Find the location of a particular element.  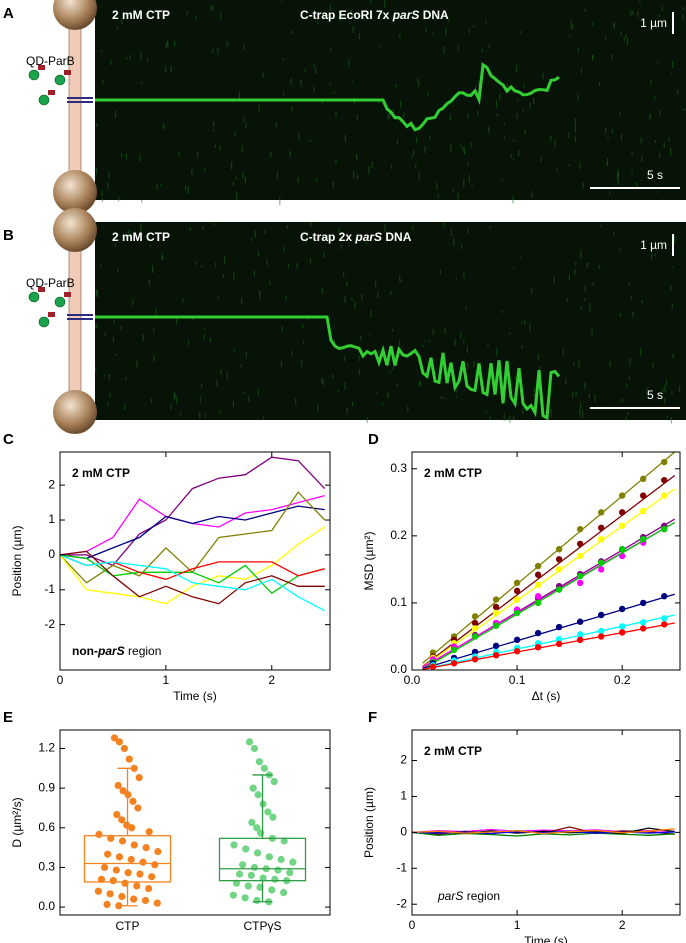

dna-track is located at coordinates (328, 368).